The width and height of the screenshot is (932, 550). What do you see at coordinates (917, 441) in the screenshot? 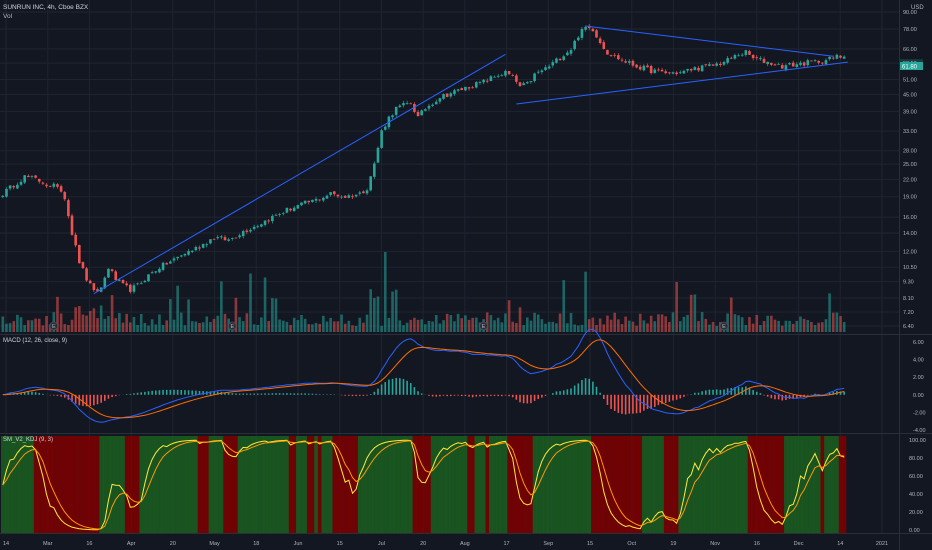
I see `kdj-tick-label: 100.00` at bounding box center [917, 441].